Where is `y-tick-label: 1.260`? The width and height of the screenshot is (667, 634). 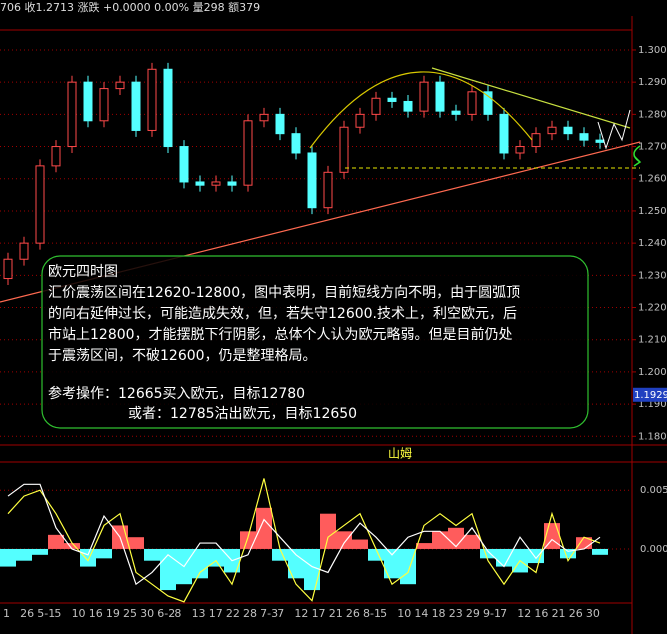
y-tick-label: 1.260 is located at coordinates (652, 179).